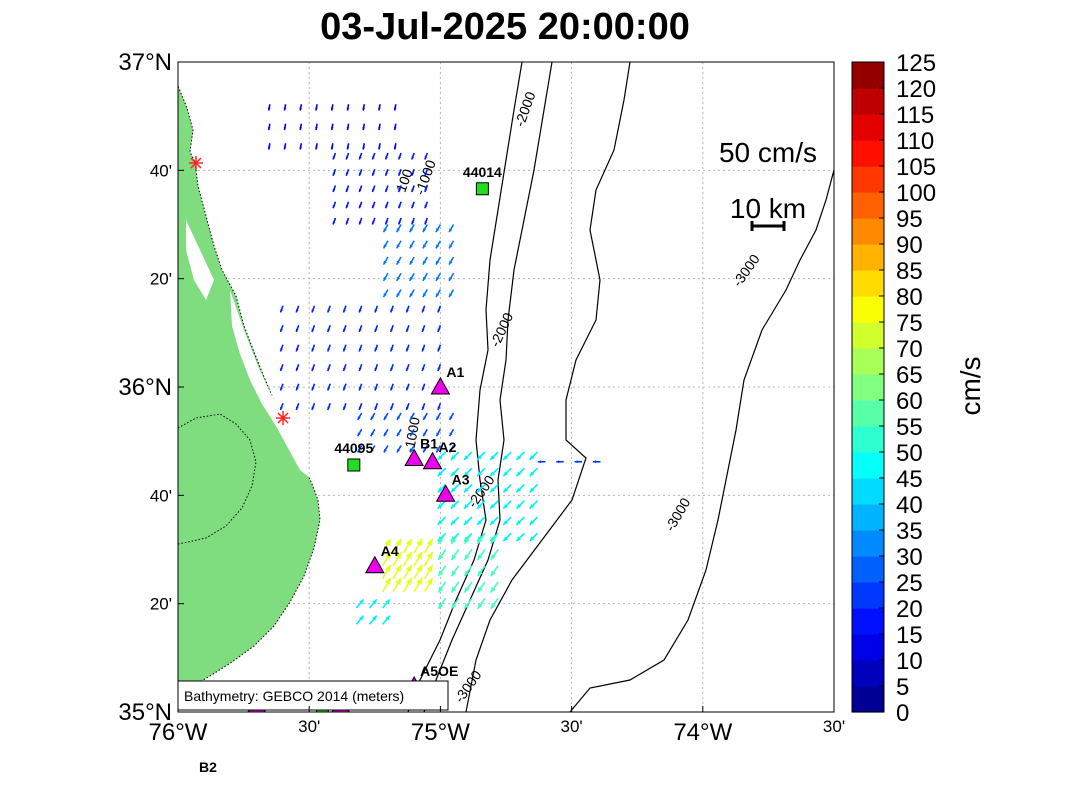 The width and height of the screenshot is (1067, 800). Describe the element at coordinates (145, 62) in the screenshot. I see `y-tick-label: 37°N` at that location.